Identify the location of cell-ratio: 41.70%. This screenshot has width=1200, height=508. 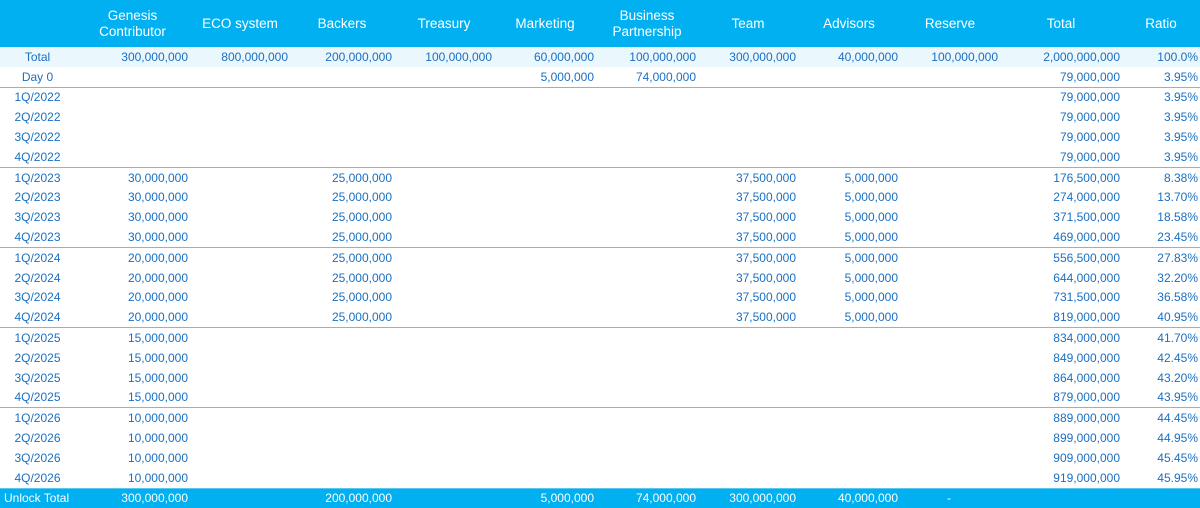
(1161, 337).